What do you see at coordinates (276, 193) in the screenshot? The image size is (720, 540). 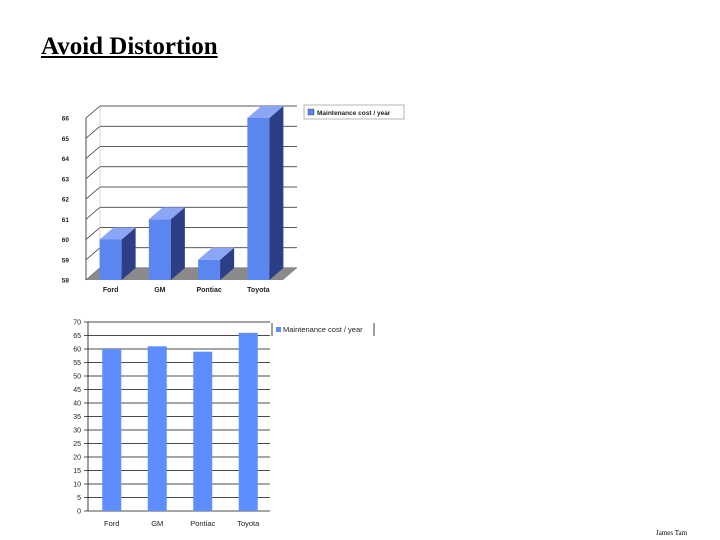 I see `bar-side-toyota` at bounding box center [276, 193].